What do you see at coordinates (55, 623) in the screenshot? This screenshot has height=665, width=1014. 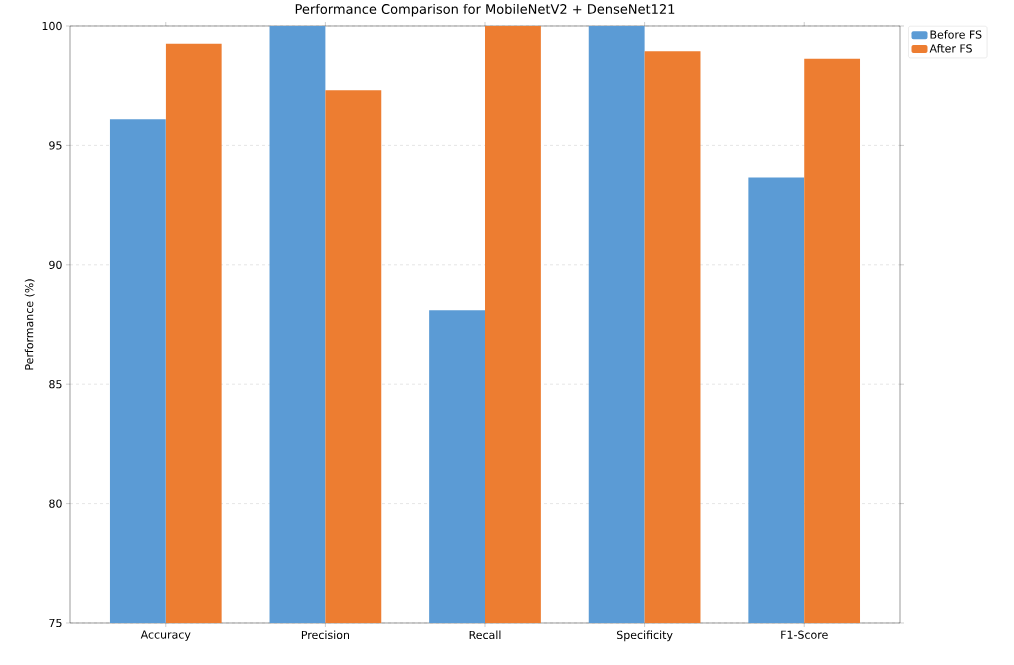 I see `y-tick-label: 75` at bounding box center [55, 623].